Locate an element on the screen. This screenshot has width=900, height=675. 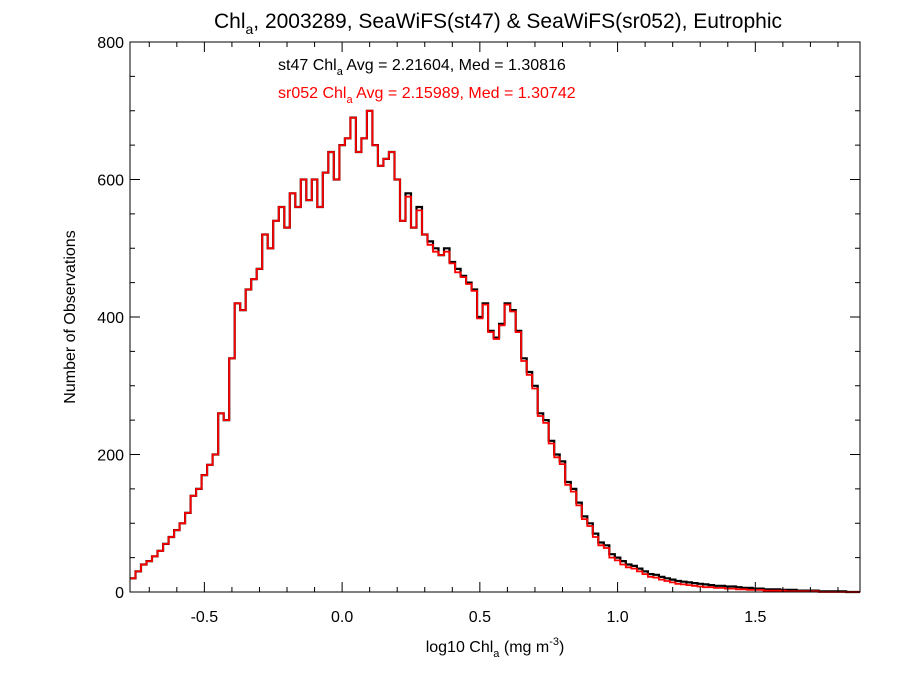
annotation-st47-post: Avg = 2.21604, Med = 1.30816 is located at coordinates (454, 65).